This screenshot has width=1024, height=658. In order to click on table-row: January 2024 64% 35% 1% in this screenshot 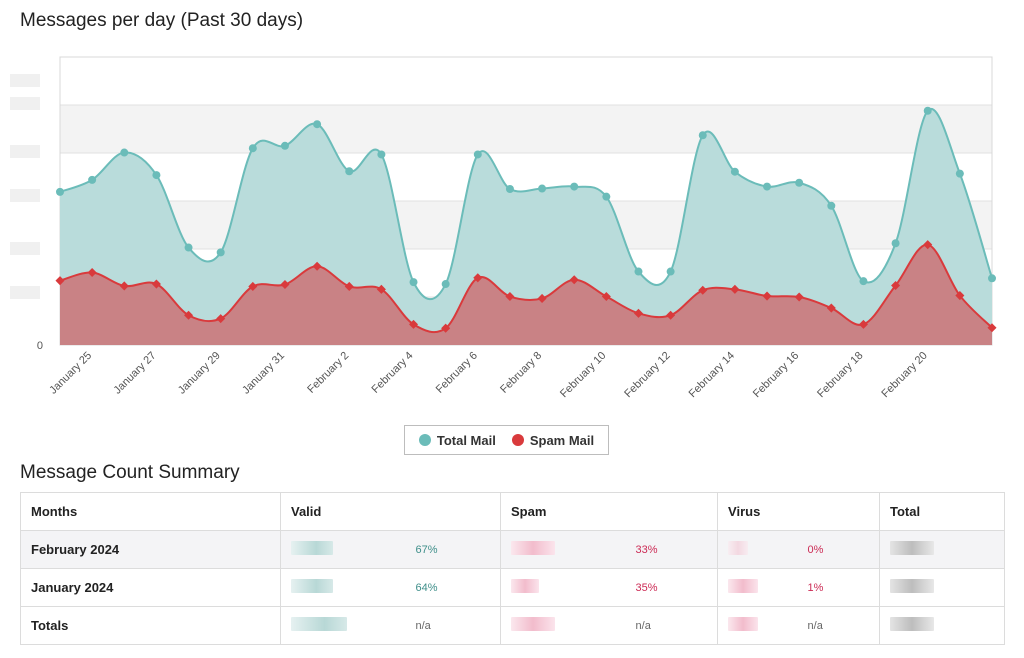, I will do `click(513, 587)`.